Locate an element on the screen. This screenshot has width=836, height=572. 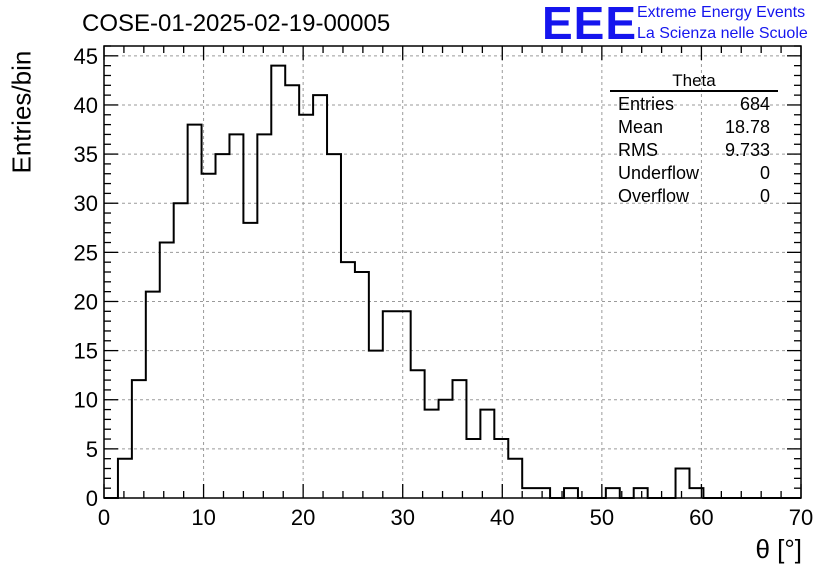
y-tick-label: 30 is located at coordinates (86, 203).